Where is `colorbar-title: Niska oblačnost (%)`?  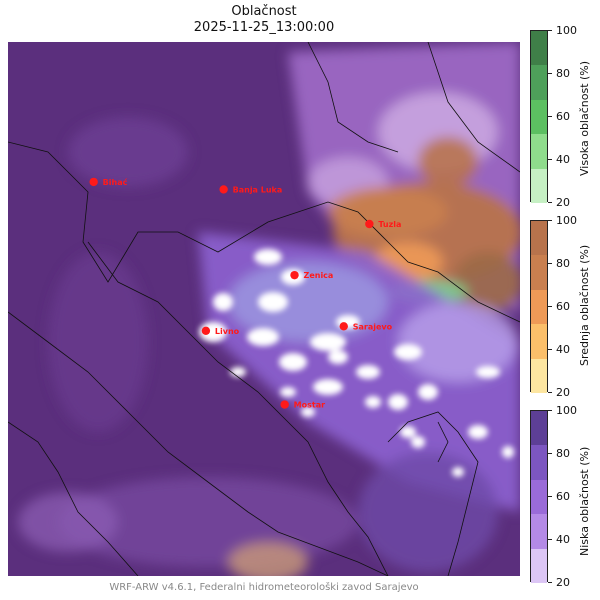 colorbar-title: Niska oblačnost (%) is located at coordinates (584, 501).